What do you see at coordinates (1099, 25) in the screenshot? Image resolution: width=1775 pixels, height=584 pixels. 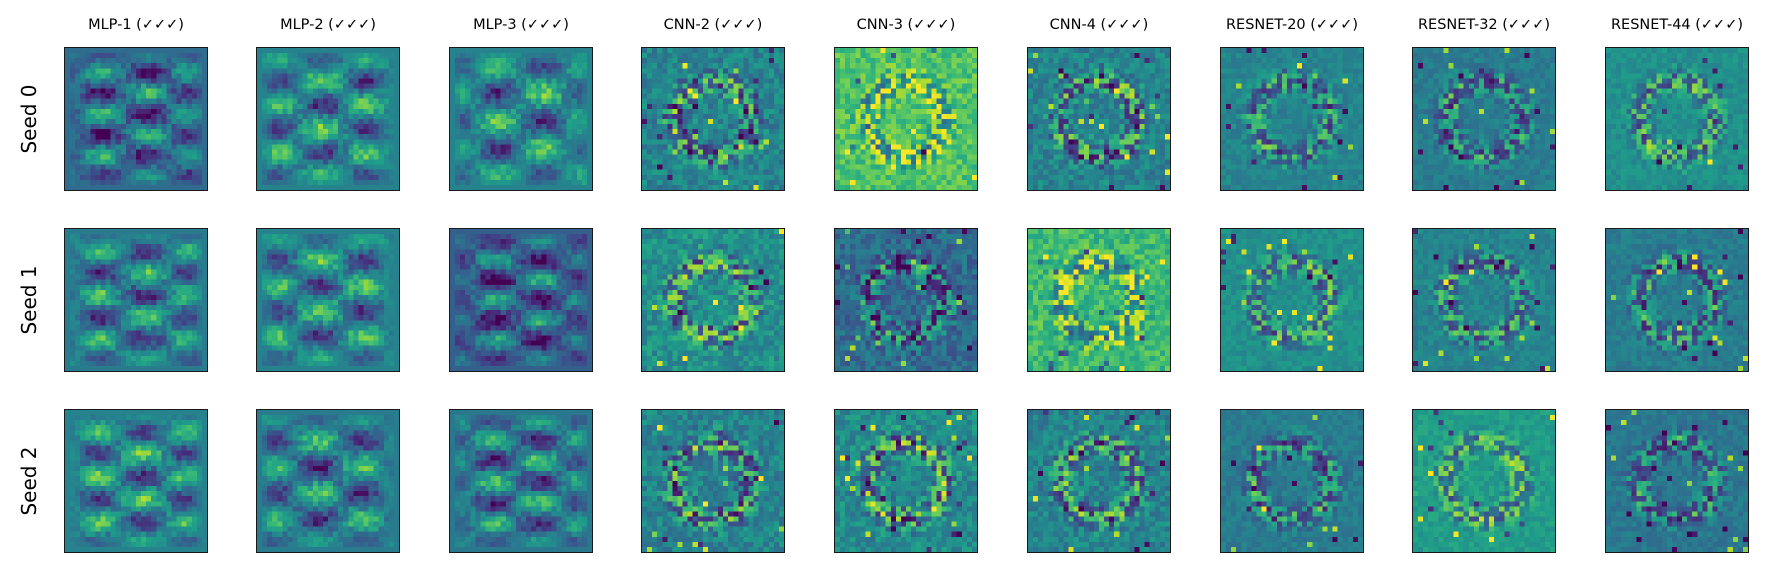 I see `column-title: CNN-4 (✓✓✓)` at bounding box center [1099, 25].